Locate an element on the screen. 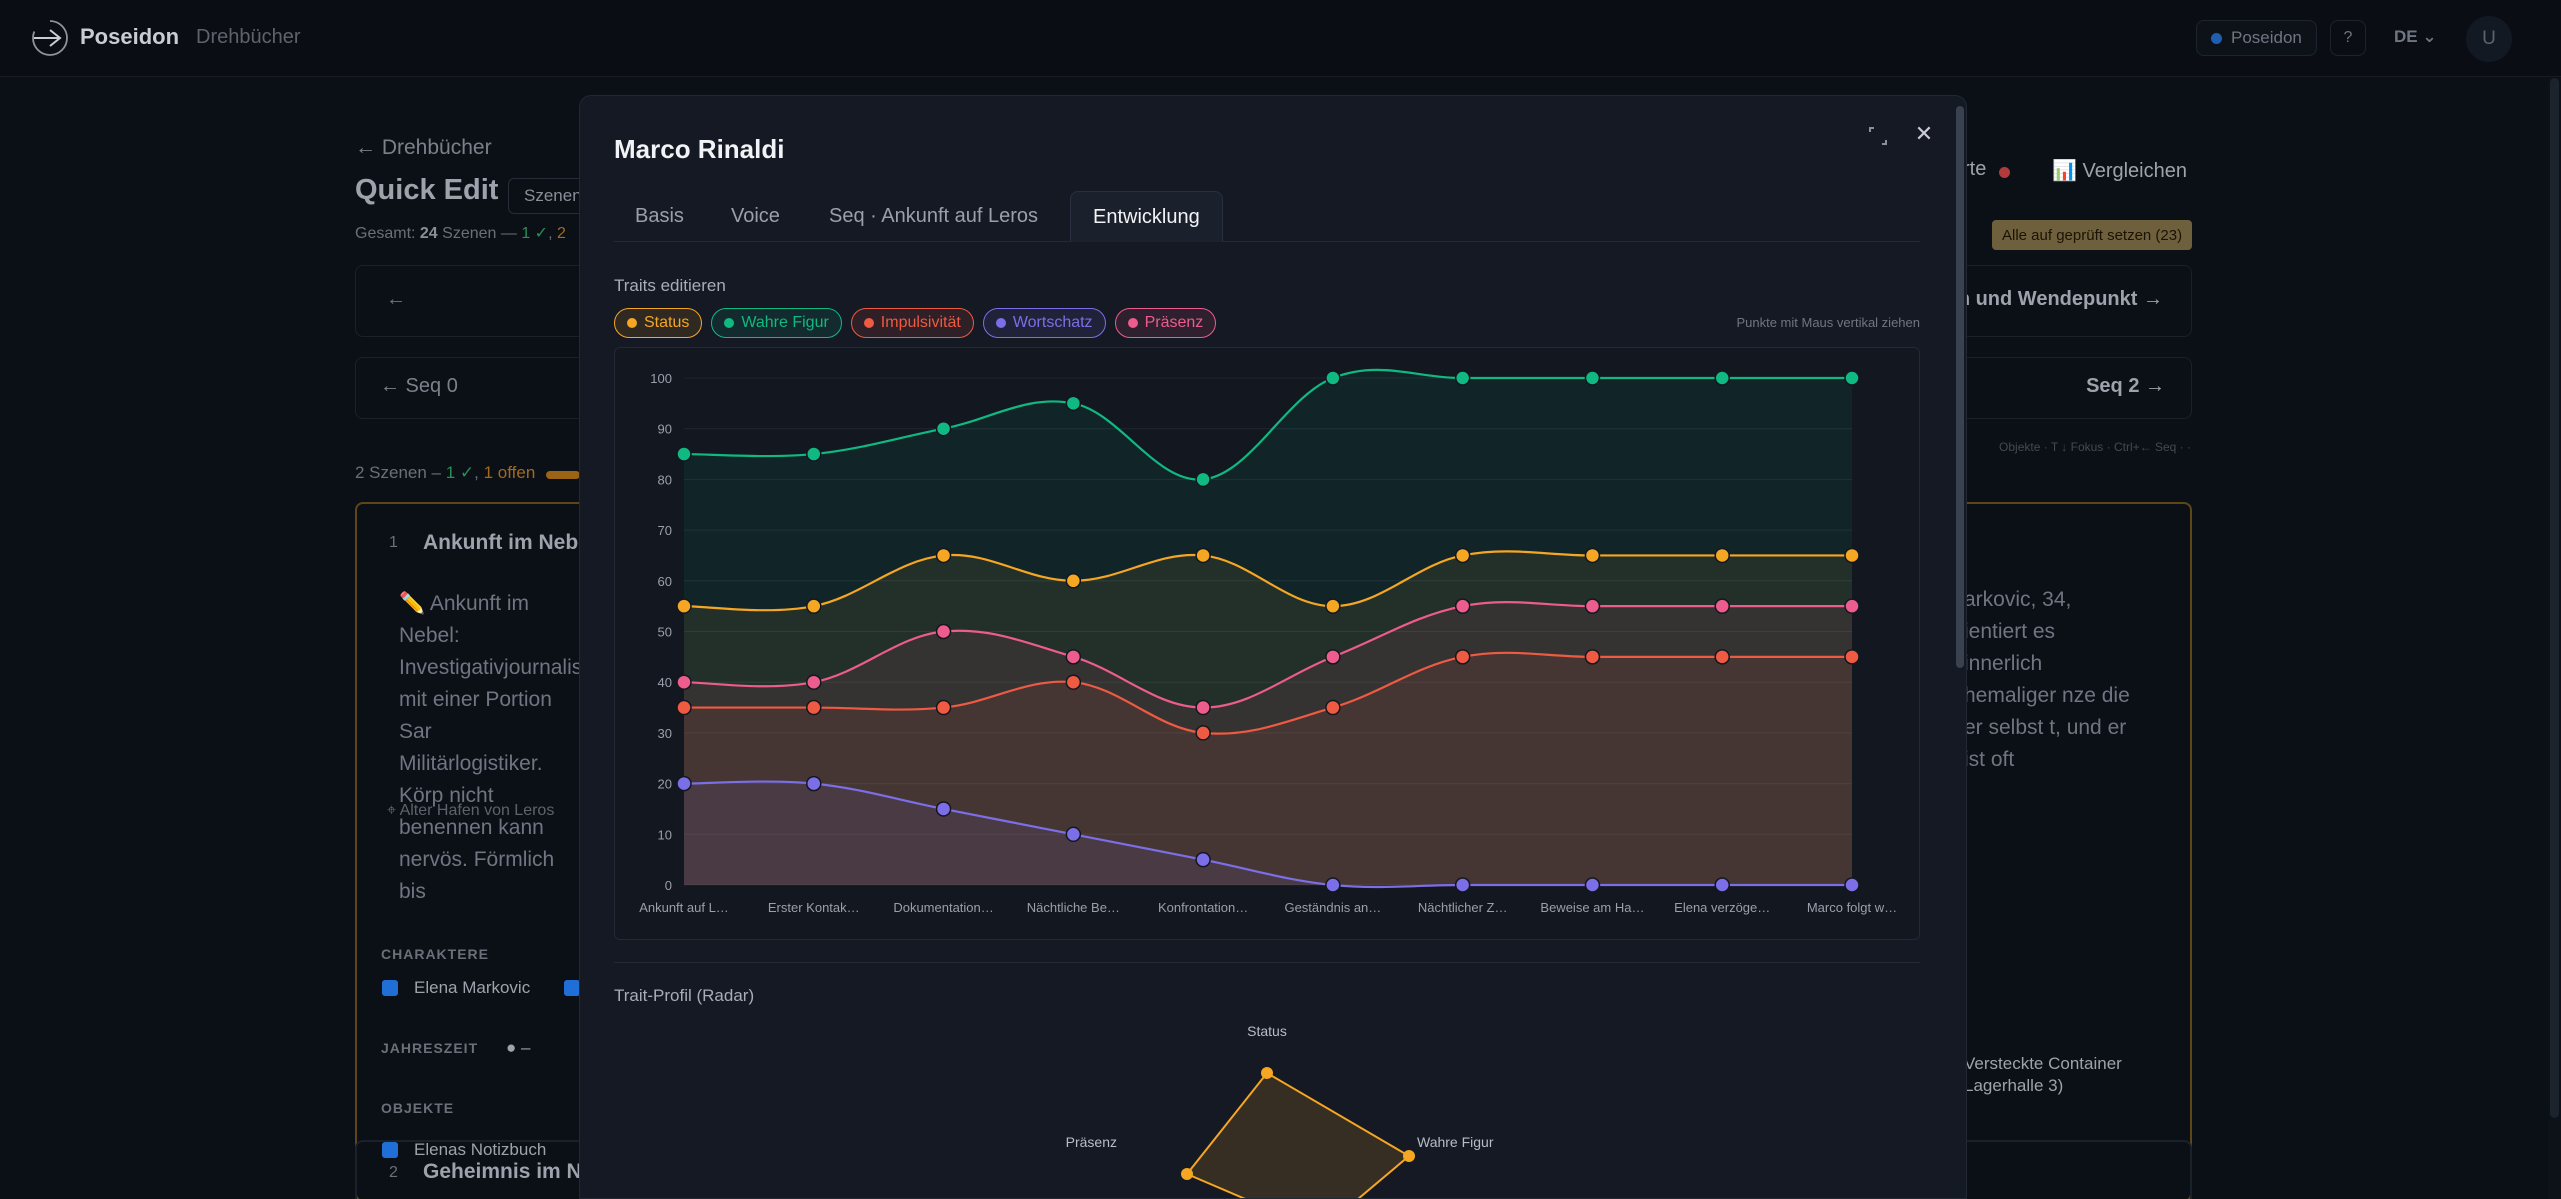  traits-label: Traits editieren is located at coordinates (670, 285).